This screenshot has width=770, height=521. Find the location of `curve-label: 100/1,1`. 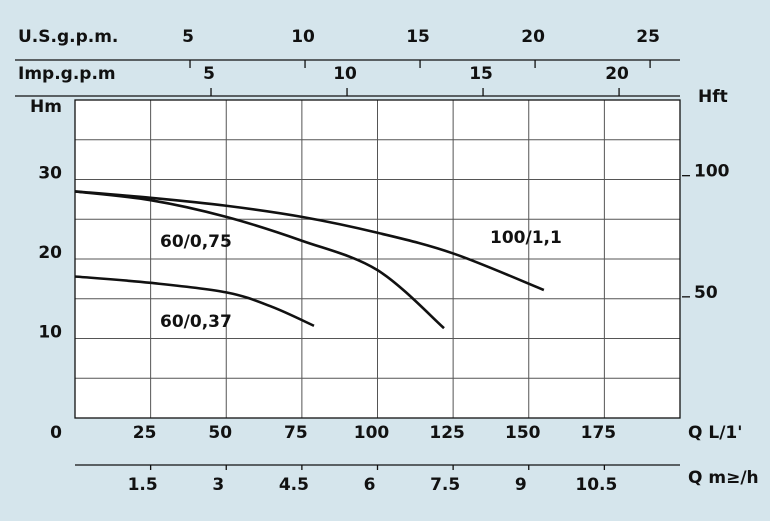

curve-label: 100/1,1 is located at coordinates (526, 238).